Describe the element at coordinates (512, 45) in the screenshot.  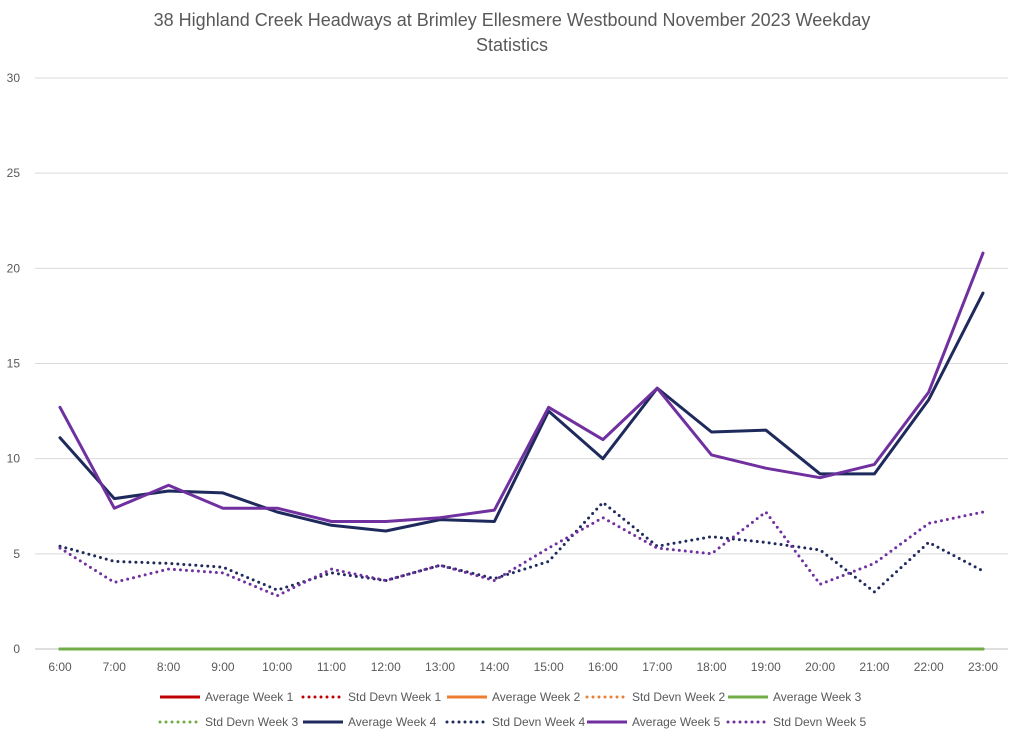
I see `chart-title-line-2: Statistics` at that location.